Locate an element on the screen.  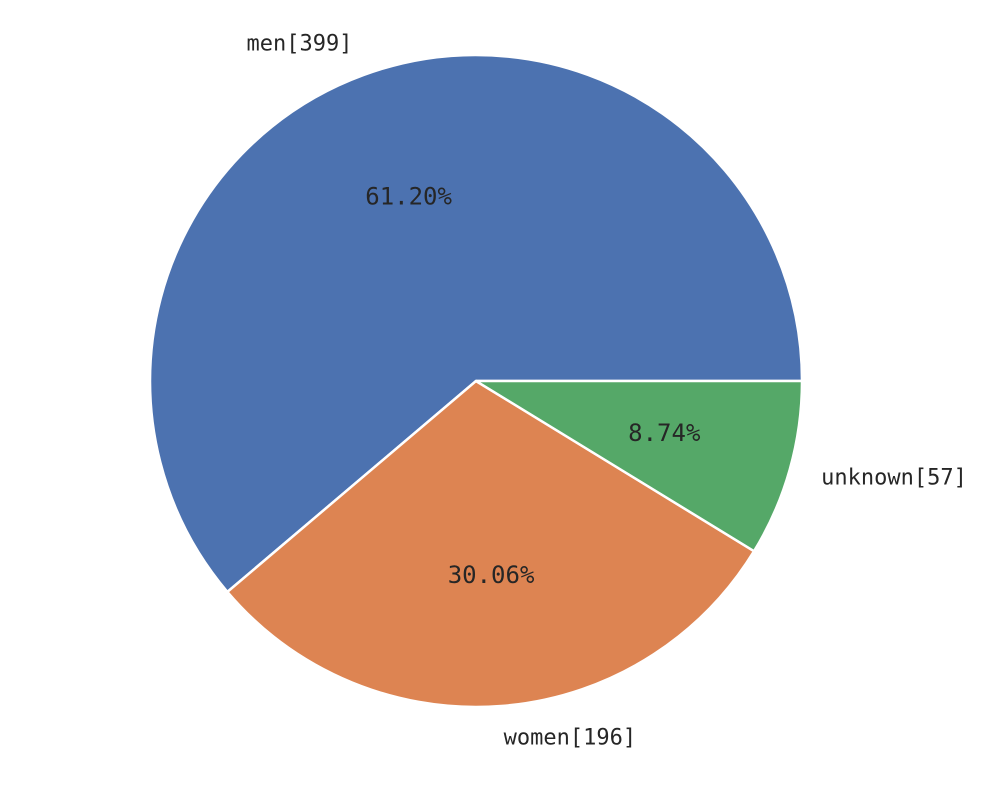
slice-percent-2: 8.74% is located at coordinates (664, 433).